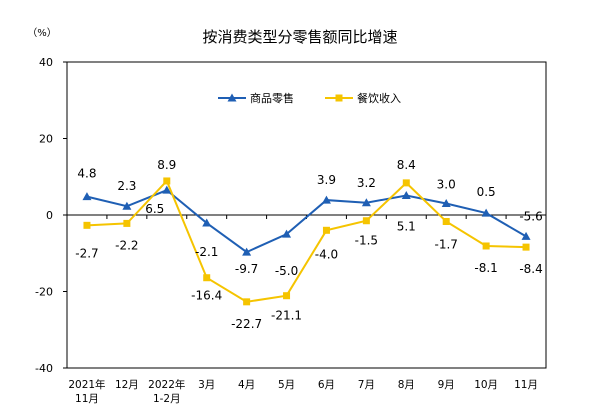  What do you see at coordinates (86, 391) in the screenshot?
I see `x-tick-label: 2021年 11月` at bounding box center [86, 391].